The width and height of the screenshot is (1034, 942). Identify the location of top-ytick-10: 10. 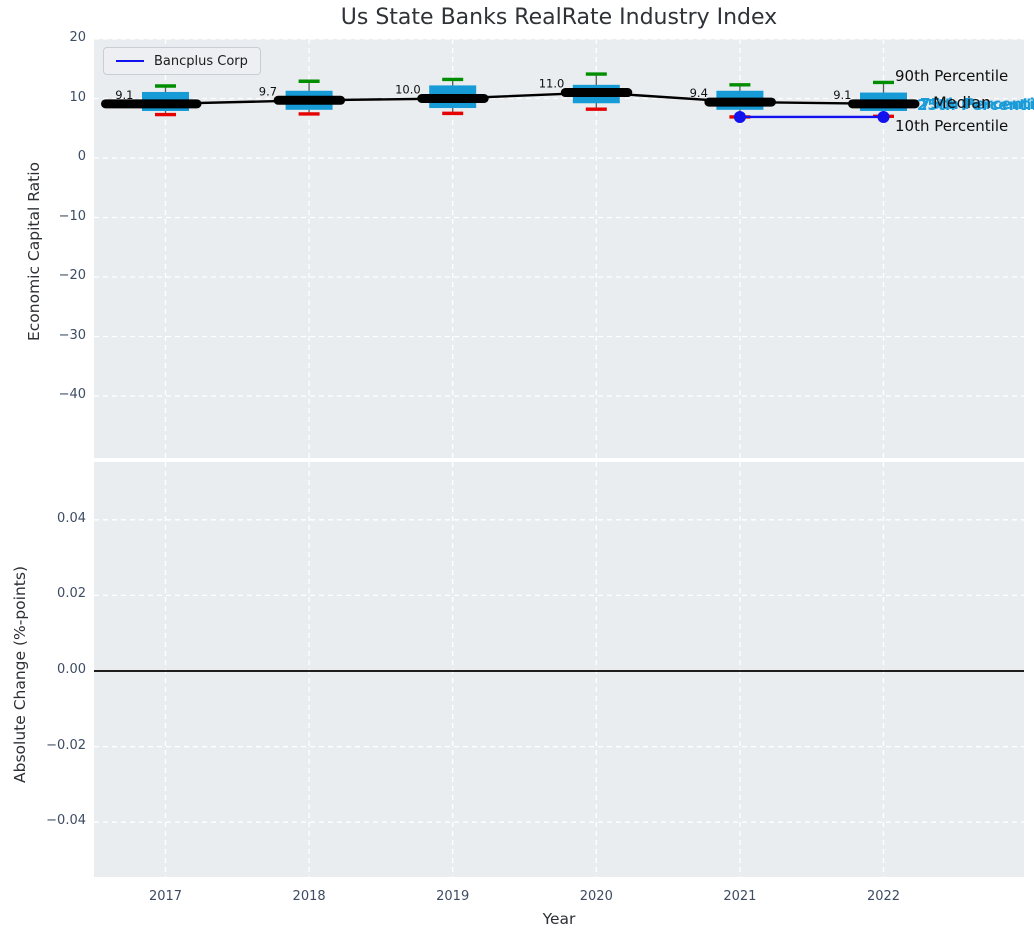
(77, 97).